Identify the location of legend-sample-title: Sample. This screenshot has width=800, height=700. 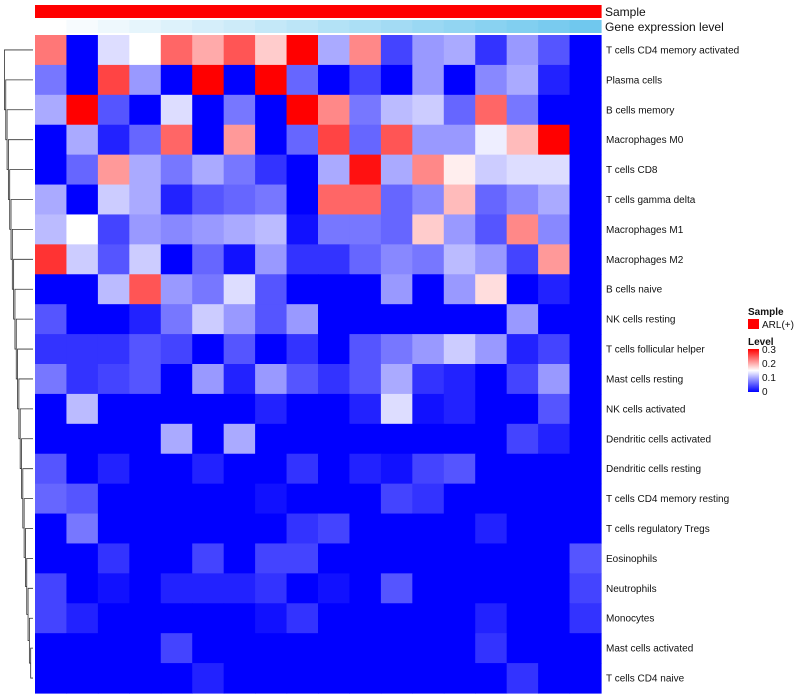
(766, 312).